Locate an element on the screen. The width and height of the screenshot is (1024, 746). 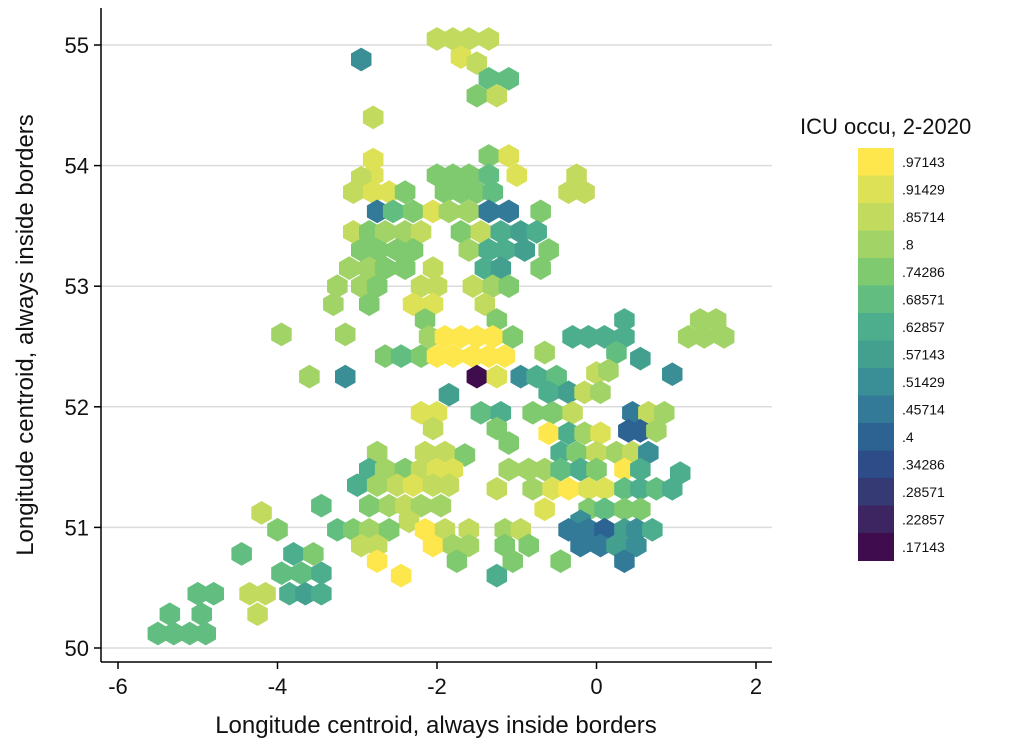
legend-label: .8 is located at coordinates (908, 244).